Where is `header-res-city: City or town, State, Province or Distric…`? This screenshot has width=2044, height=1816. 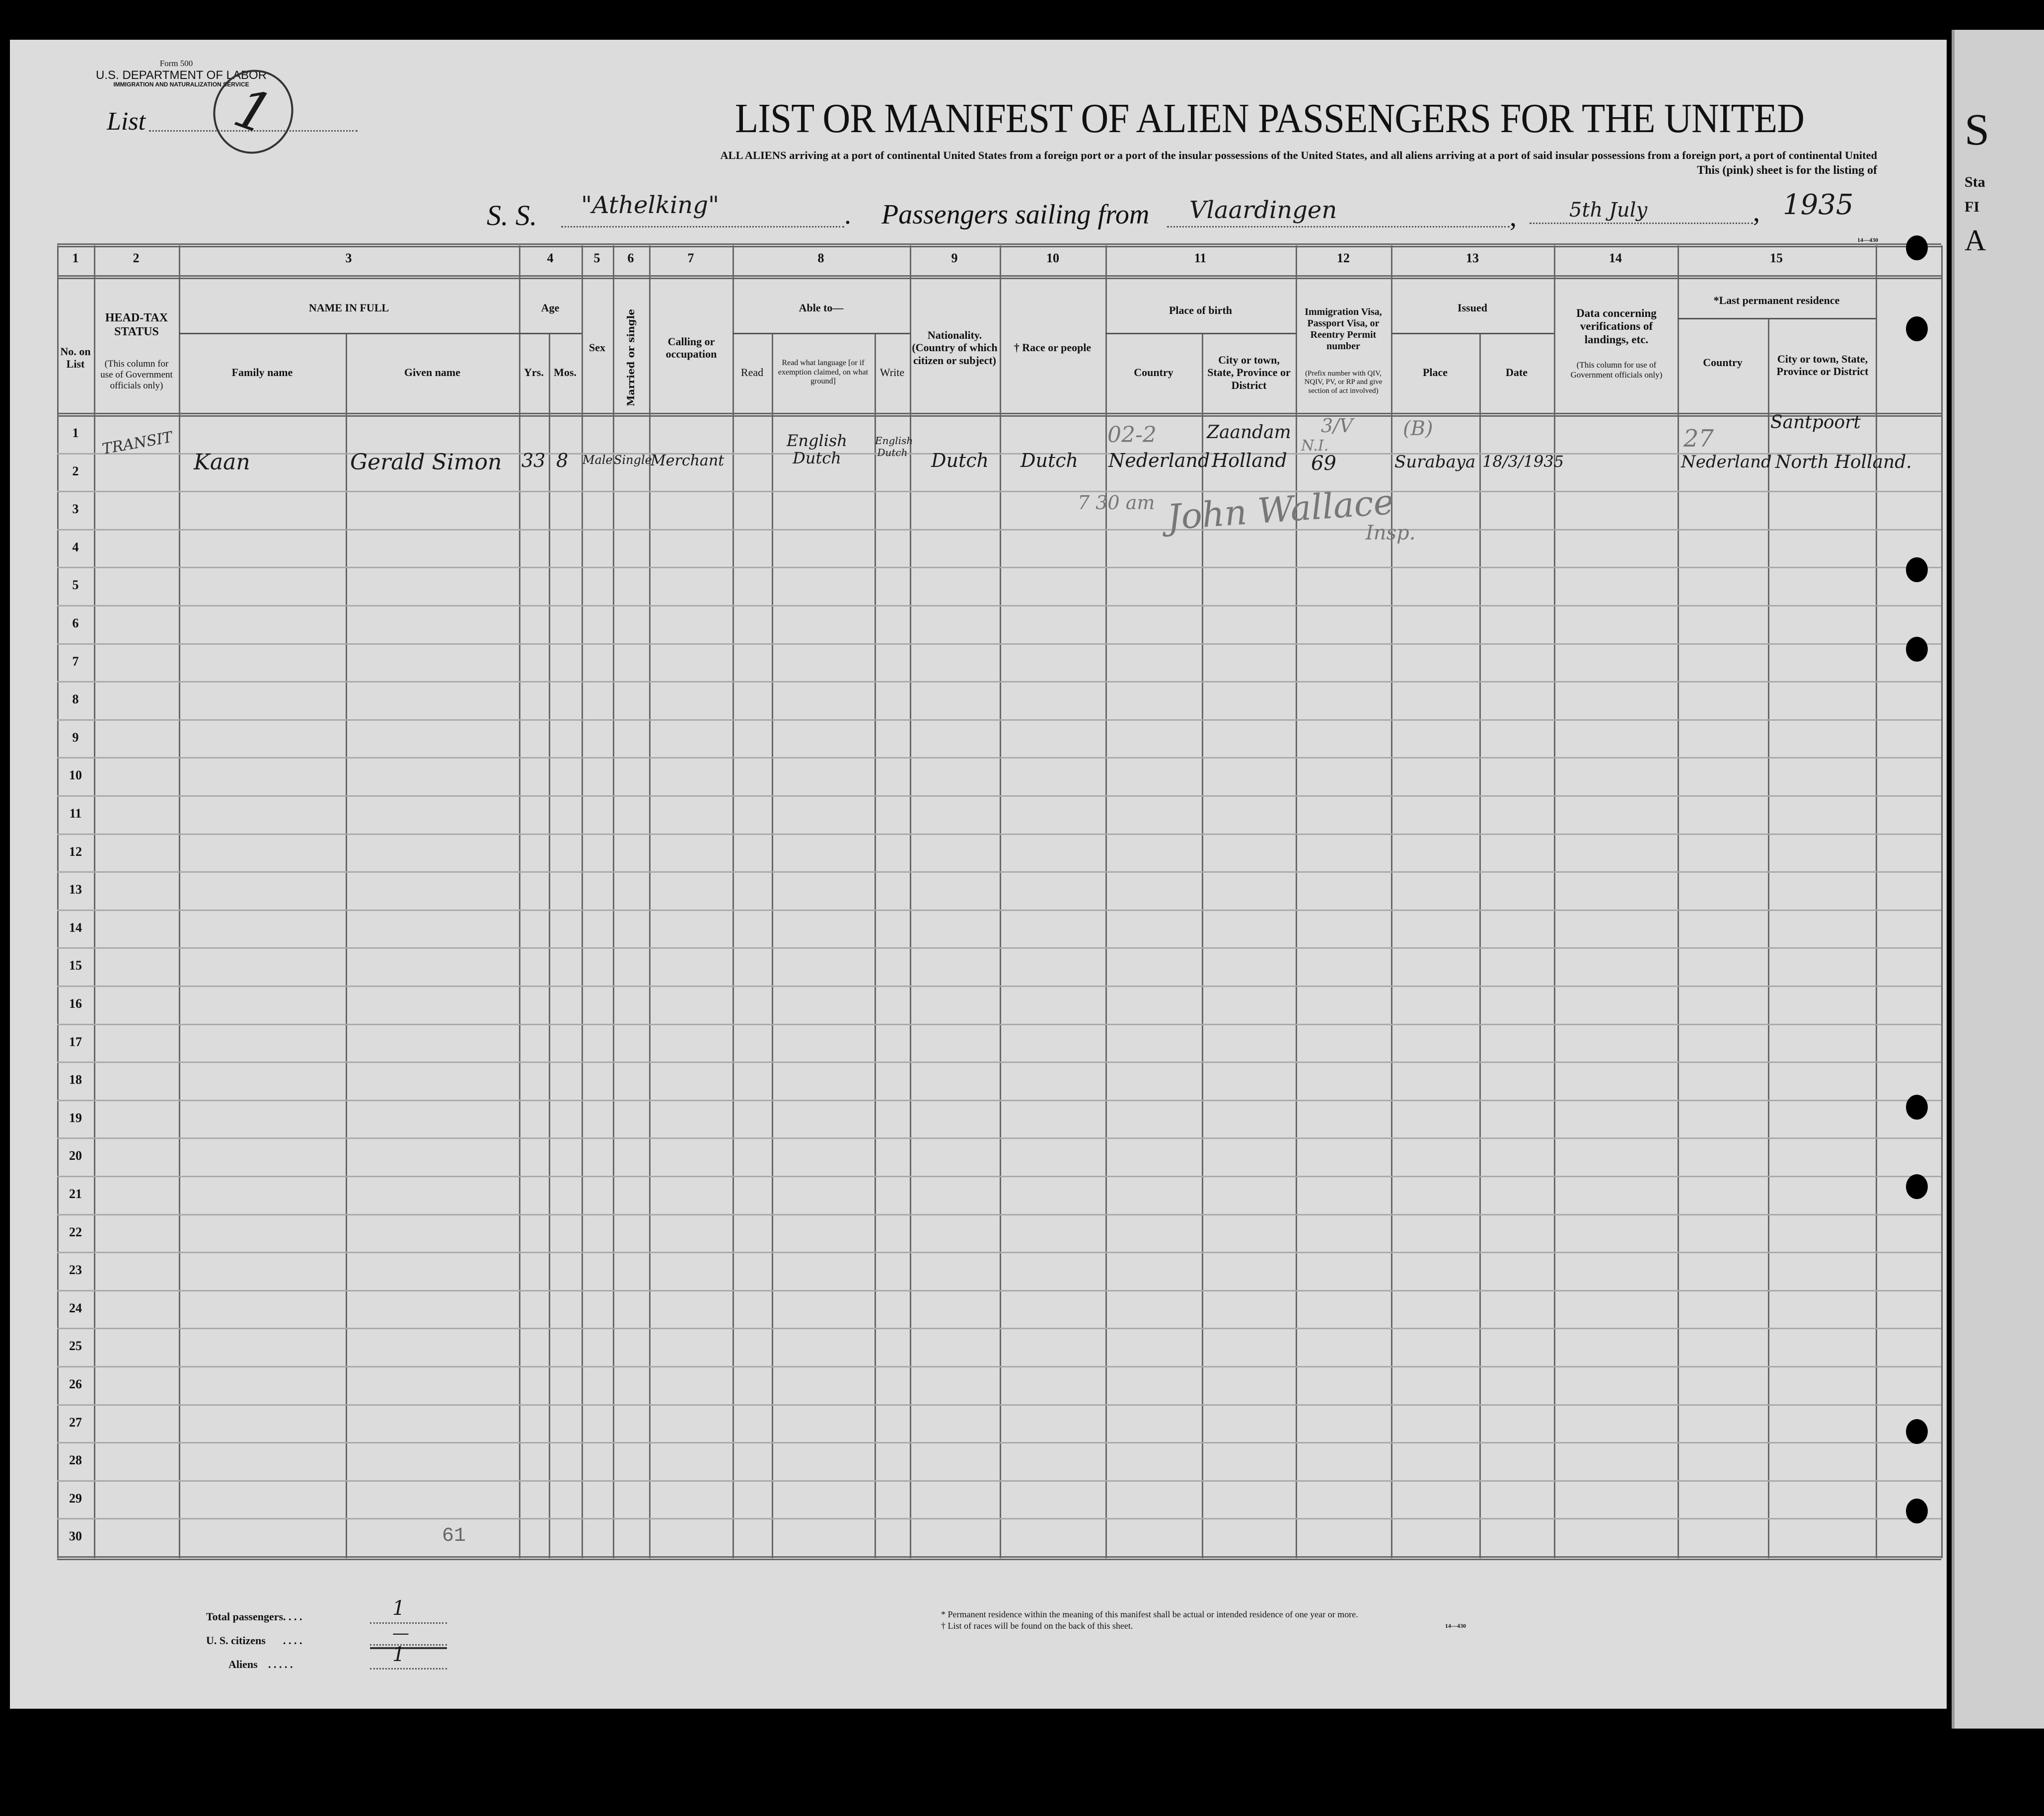 header-res-city: City or town, State, Province or Distric… is located at coordinates (1822, 365).